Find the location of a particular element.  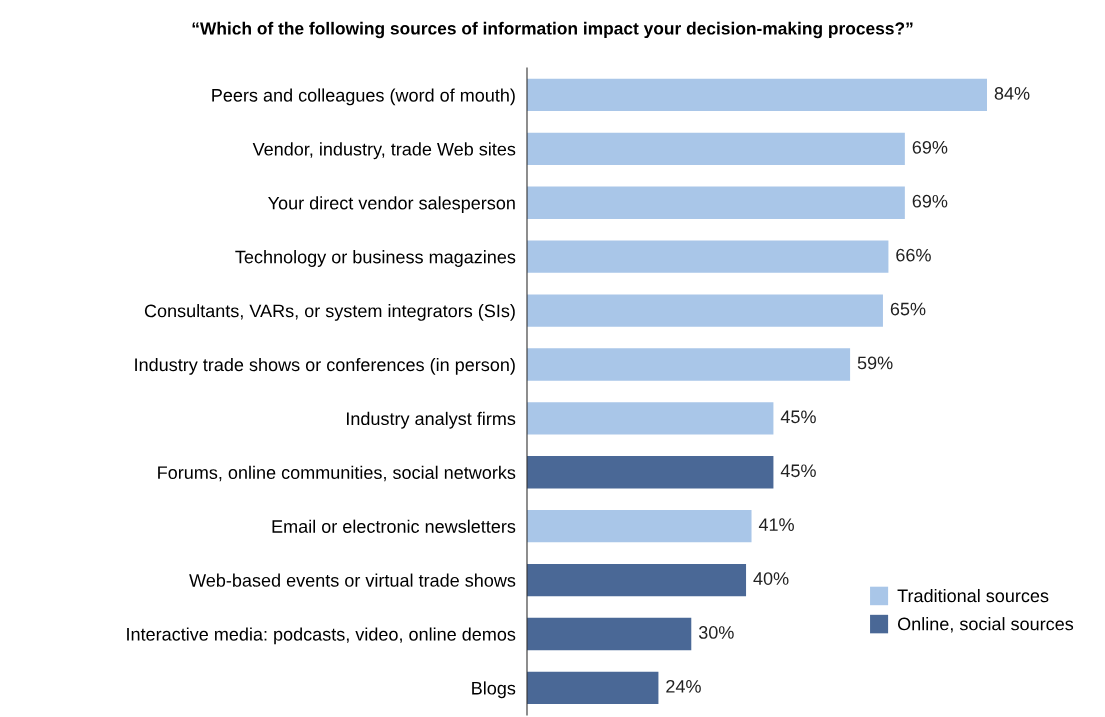

y-tick-label: Forums, online communities, social networks is located at coordinates (337, 473).